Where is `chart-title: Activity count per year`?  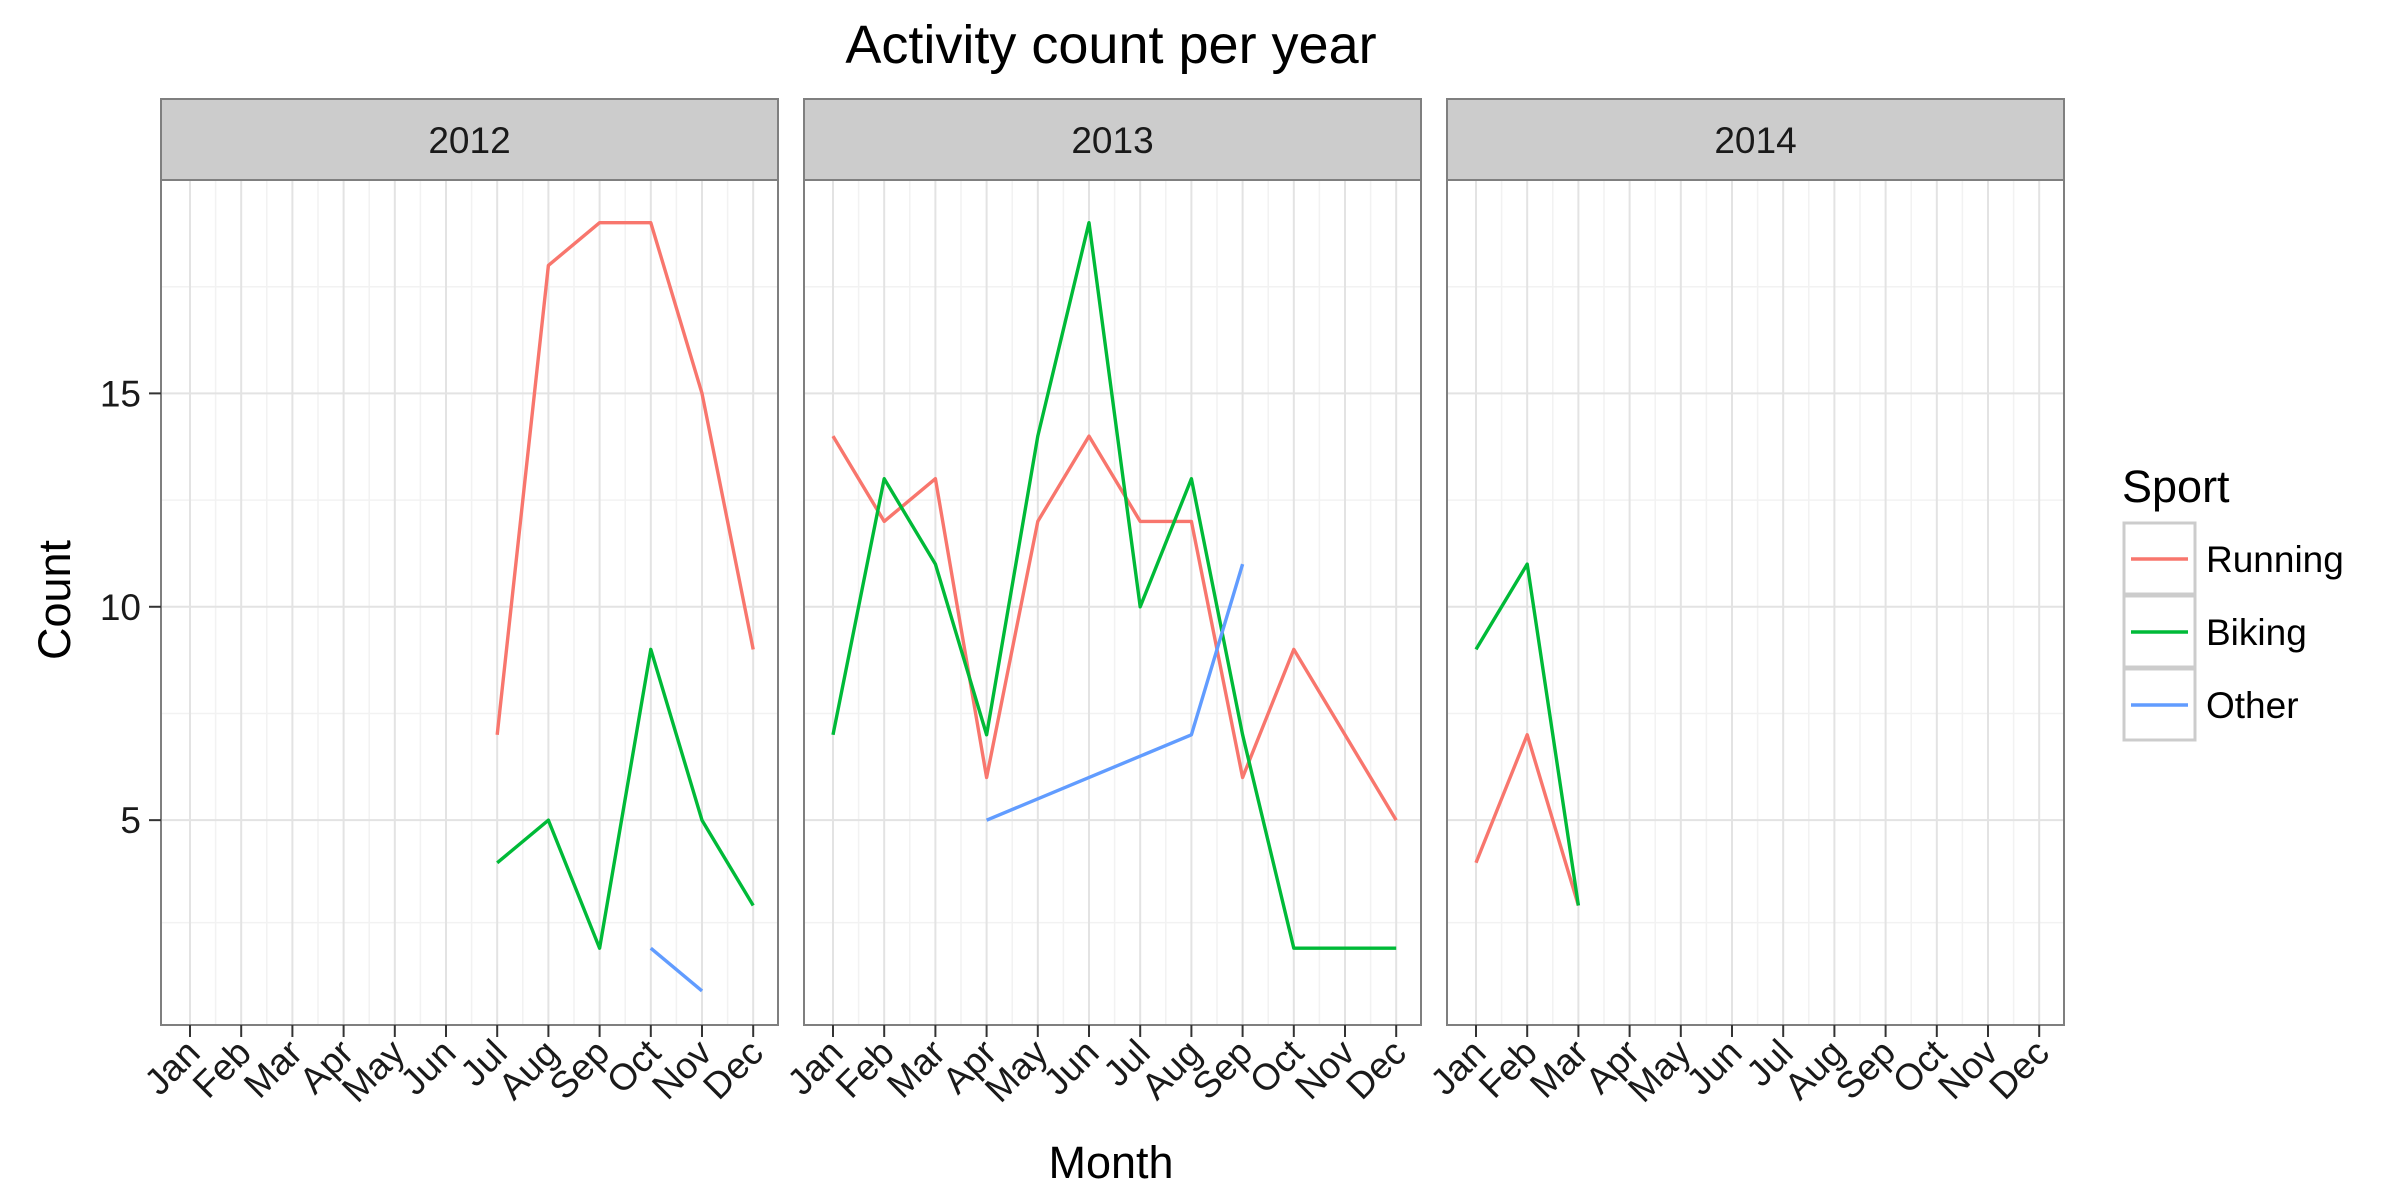 chart-title: Activity count per year is located at coordinates (1110, 45).